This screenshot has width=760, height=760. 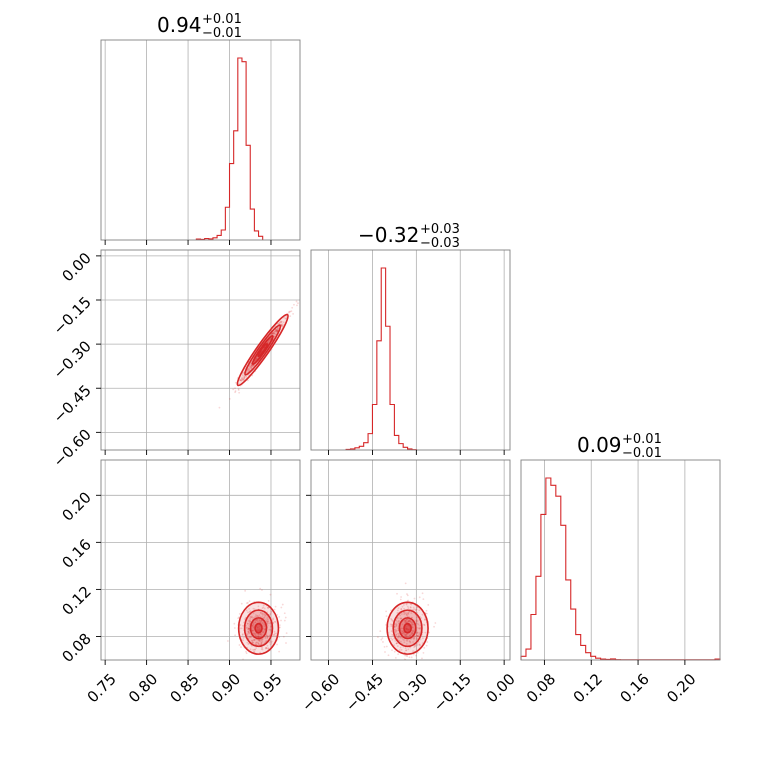 What do you see at coordinates (642, 439) in the screenshot?
I see `title-param-2-plus: +0.01` at bounding box center [642, 439].